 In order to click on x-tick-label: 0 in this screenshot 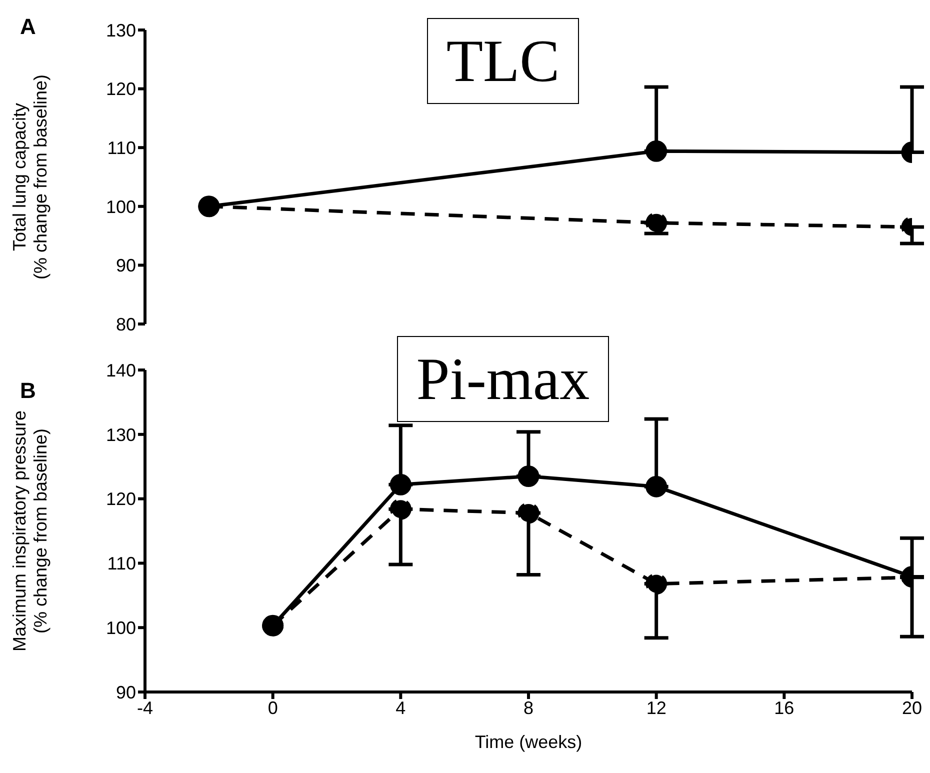, I will do `click(273, 708)`.